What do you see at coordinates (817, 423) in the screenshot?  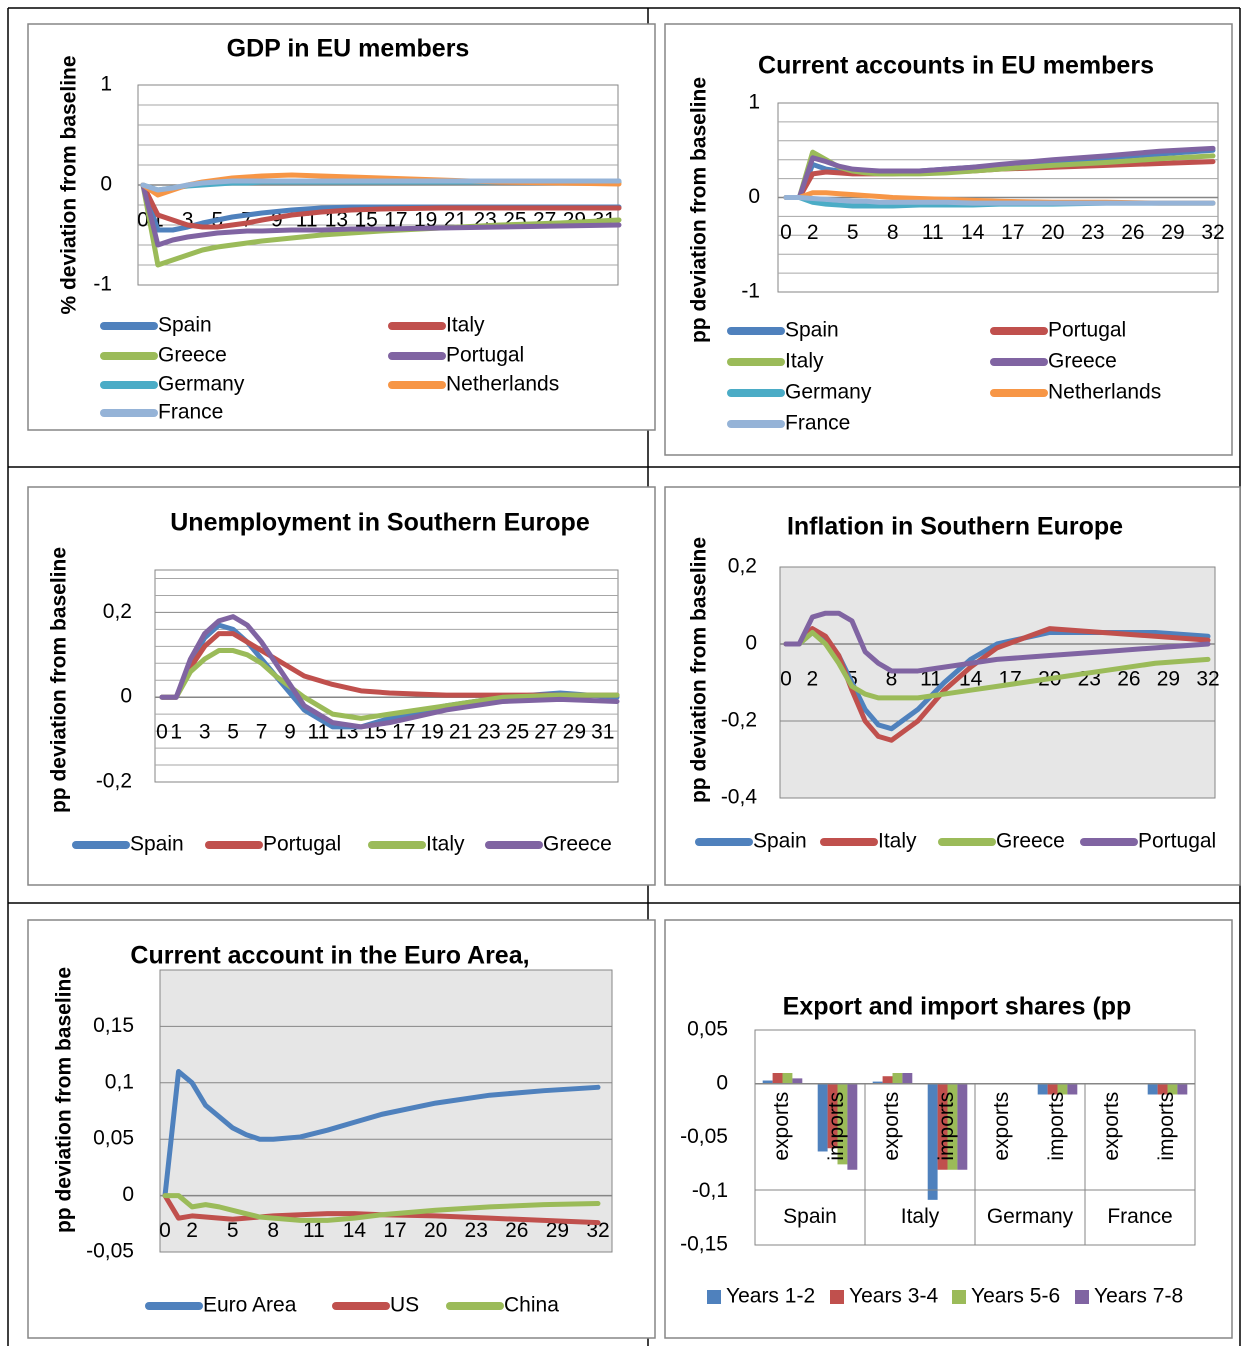 I see `legend-label: France` at bounding box center [817, 423].